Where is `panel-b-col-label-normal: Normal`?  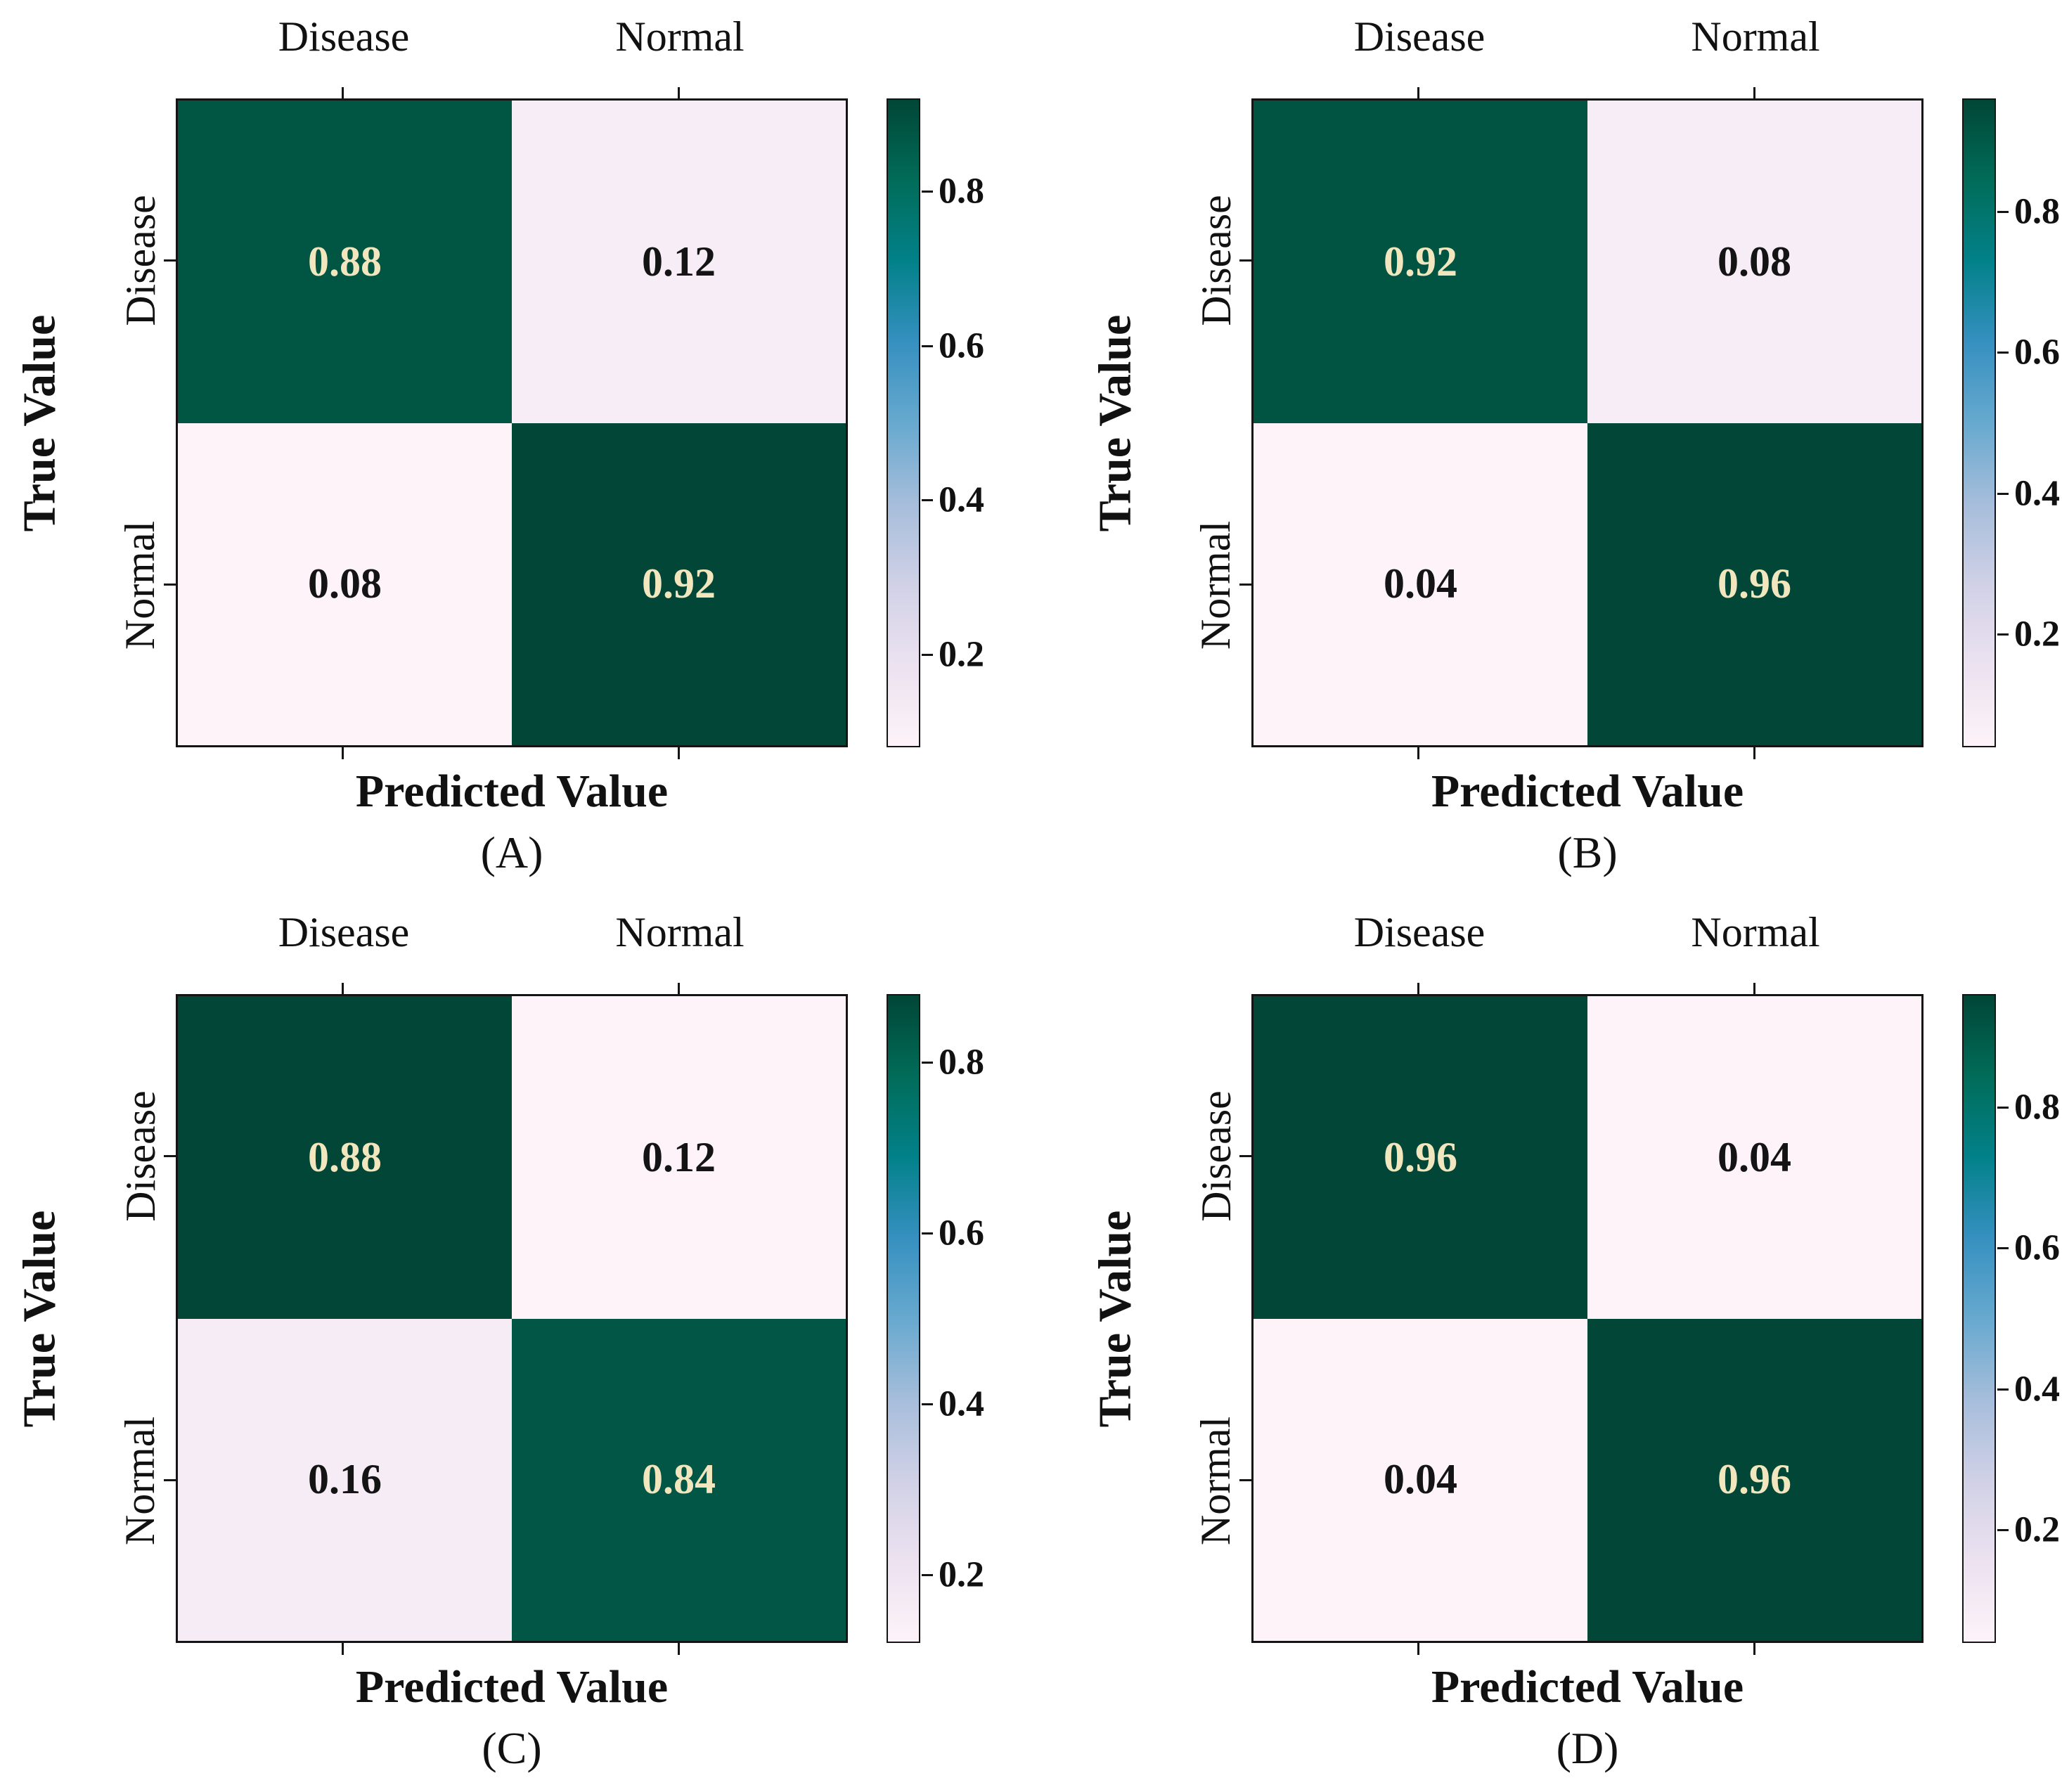 panel-b-col-label-normal: Normal is located at coordinates (1755, 36).